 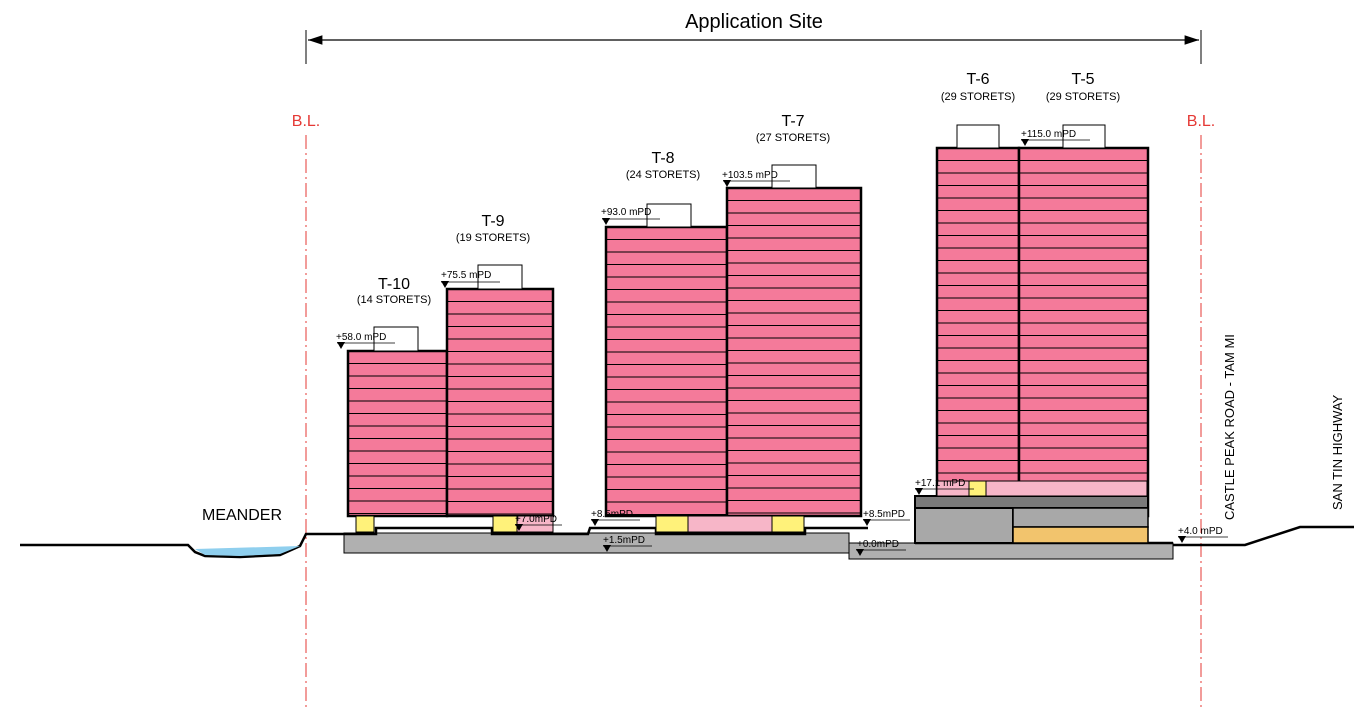 I want to click on level-marker-1-5: +1.5mPD, so click(x=627, y=543).